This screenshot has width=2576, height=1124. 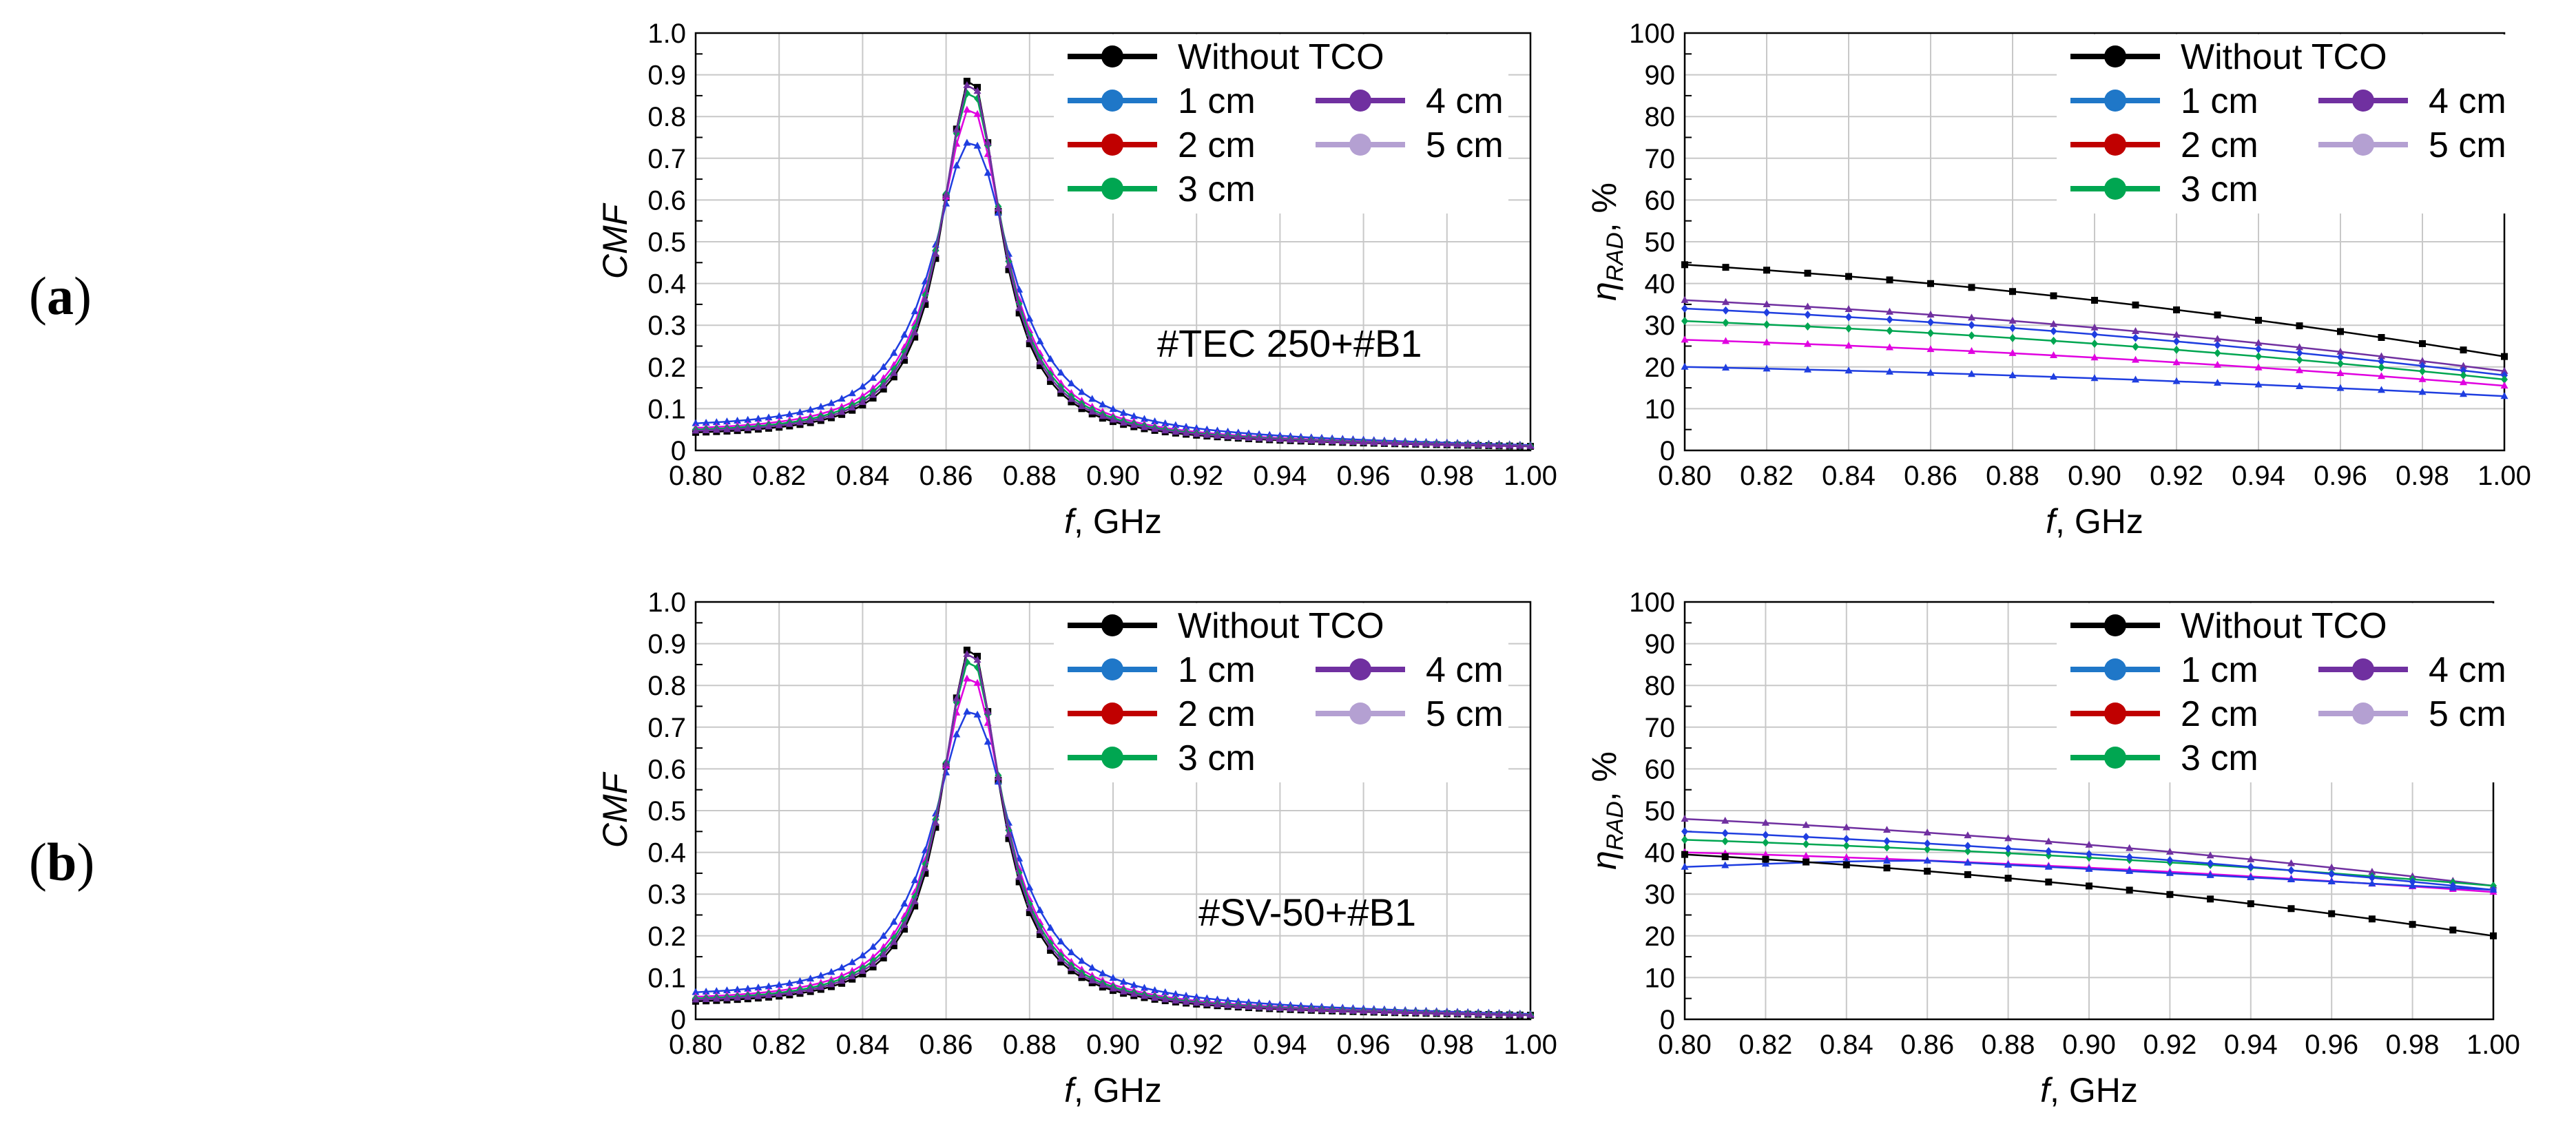 I want to click on x-tick-label: 0.98, so click(x=2413, y=1045).